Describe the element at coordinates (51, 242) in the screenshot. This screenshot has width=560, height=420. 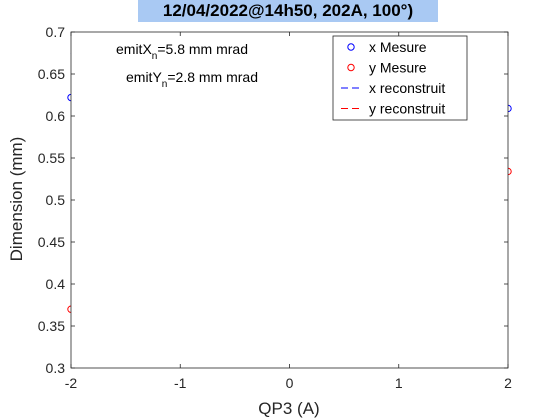
I see `y-tick-label: 0.45` at that location.